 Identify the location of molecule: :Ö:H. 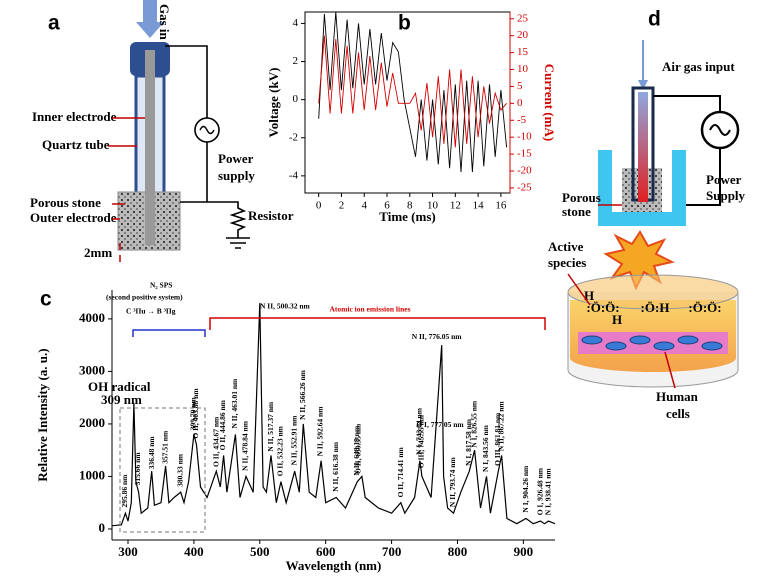
(655, 307).